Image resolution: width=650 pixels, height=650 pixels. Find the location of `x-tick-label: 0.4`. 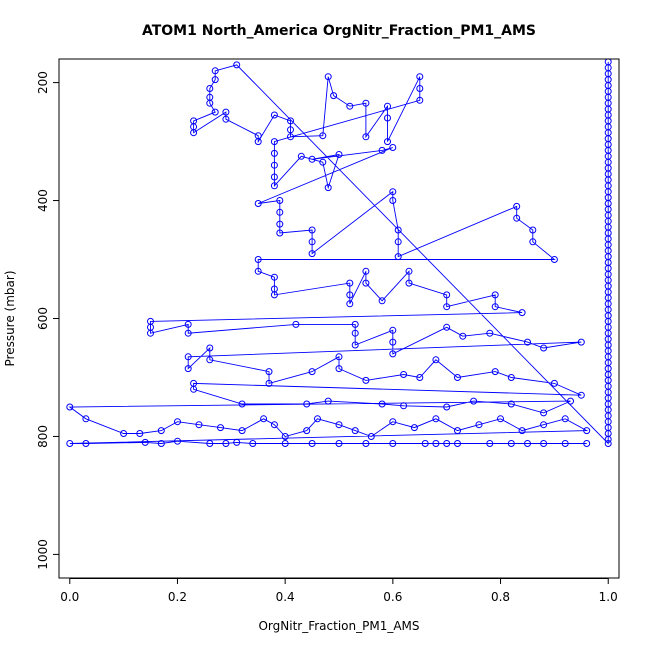

x-tick-label: 0.4 is located at coordinates (285, 597).